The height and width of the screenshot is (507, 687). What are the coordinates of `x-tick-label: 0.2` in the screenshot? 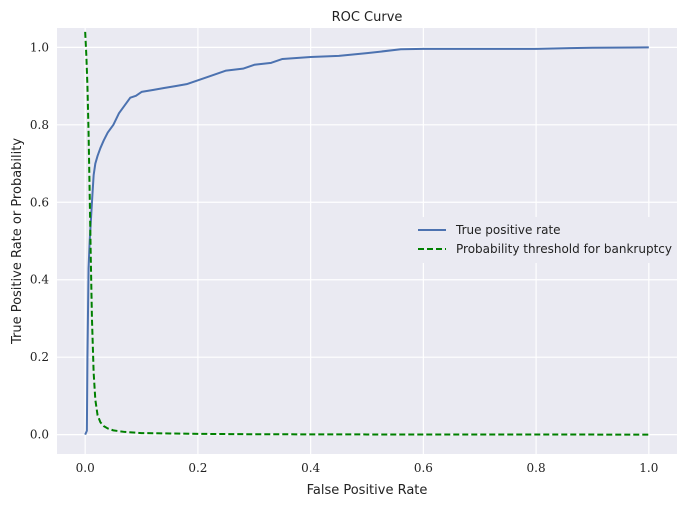 It's located at (197, 468).